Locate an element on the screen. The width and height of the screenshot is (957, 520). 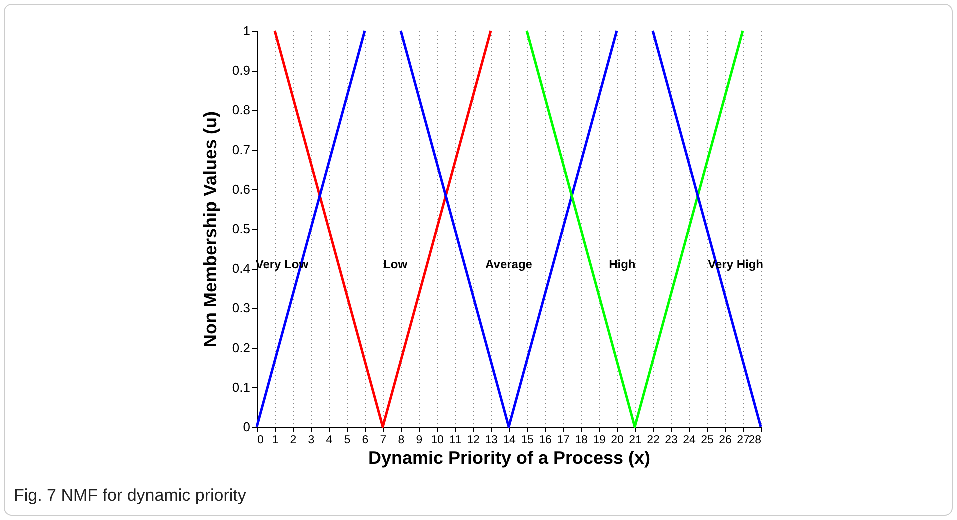
x-tick-label: 25 is located at coordinates (707, 440).